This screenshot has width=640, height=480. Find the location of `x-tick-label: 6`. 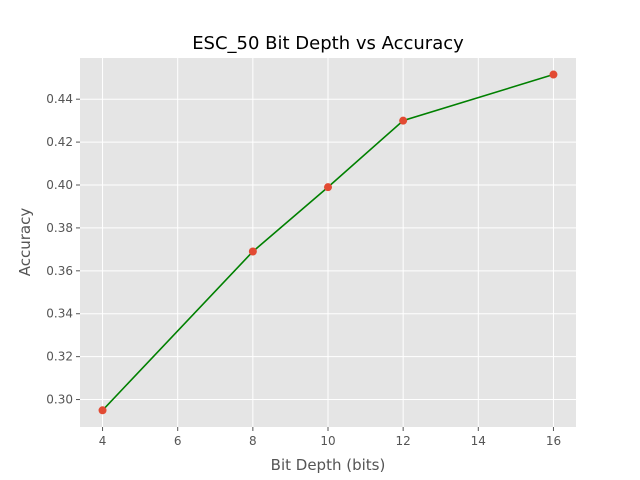

x-tick-label: 6 is located at coordinates (178, 441).